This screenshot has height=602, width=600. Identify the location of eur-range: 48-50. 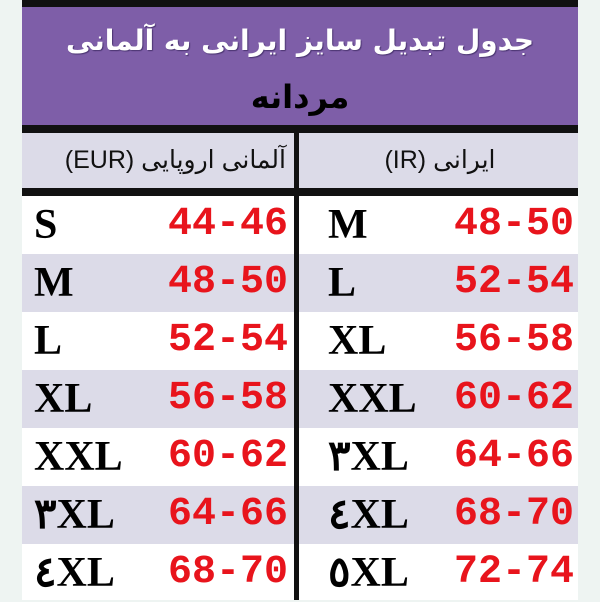
(227, 282).